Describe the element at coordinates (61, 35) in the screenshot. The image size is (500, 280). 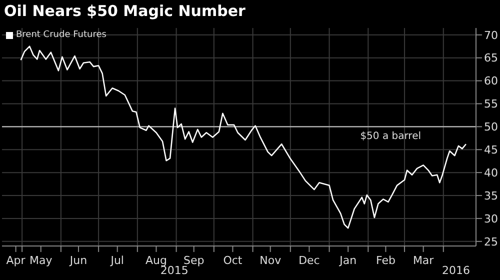
I see `legend-label: Brent Crude Futures` at that location.